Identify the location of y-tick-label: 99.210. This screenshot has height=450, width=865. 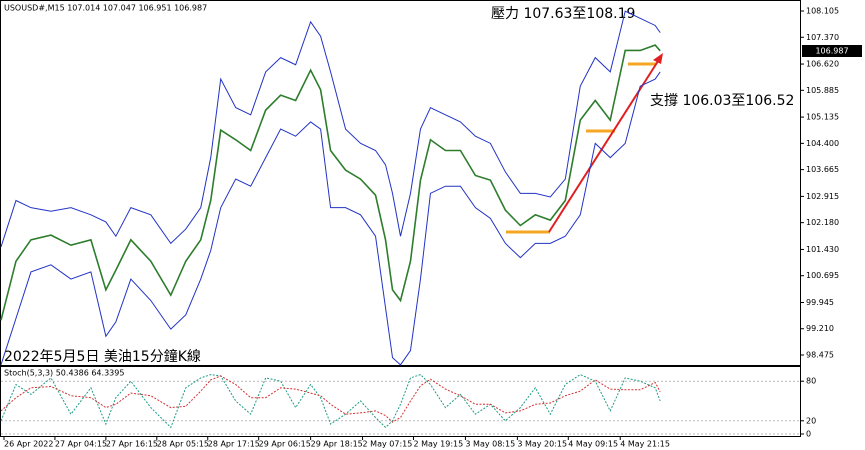
(820, 328).